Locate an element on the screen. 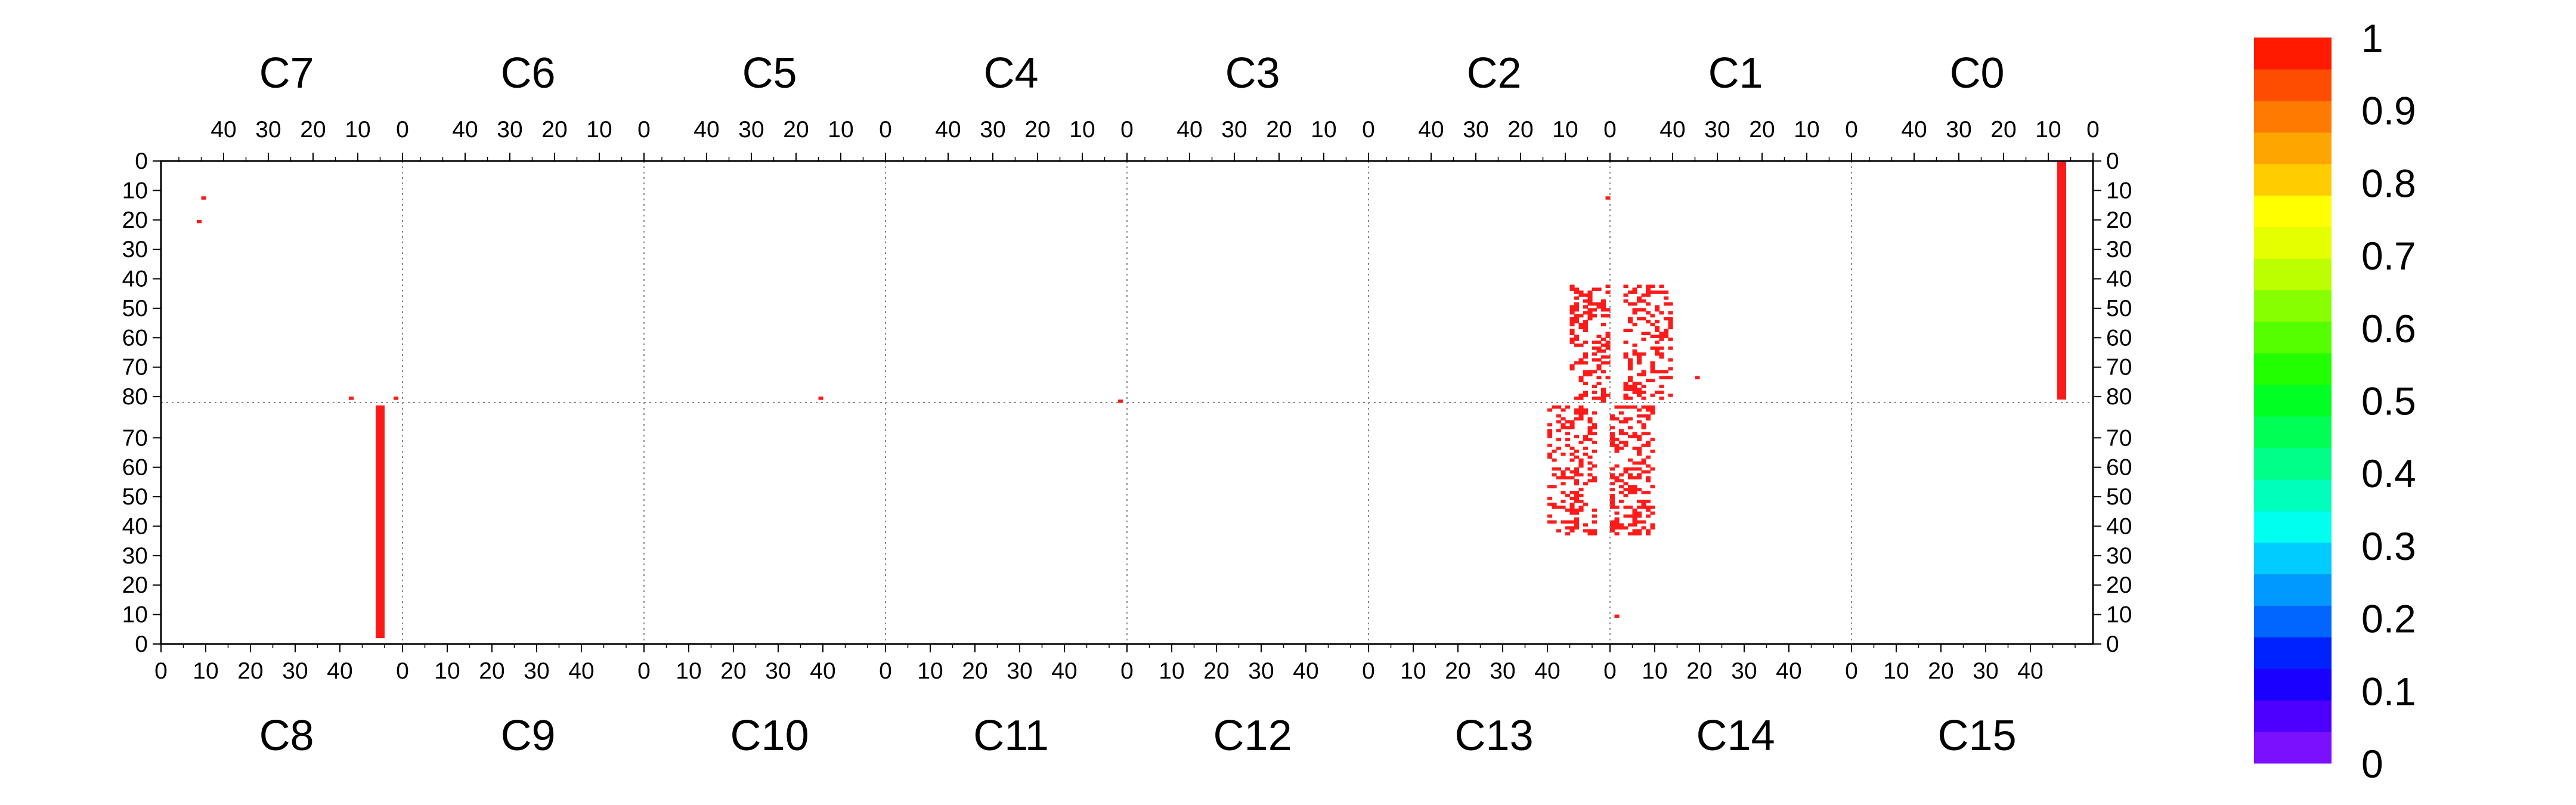 The height and width of the screenshot is (805, 2576). y-tick-label: 0 is located at coordinates (2112, 644).